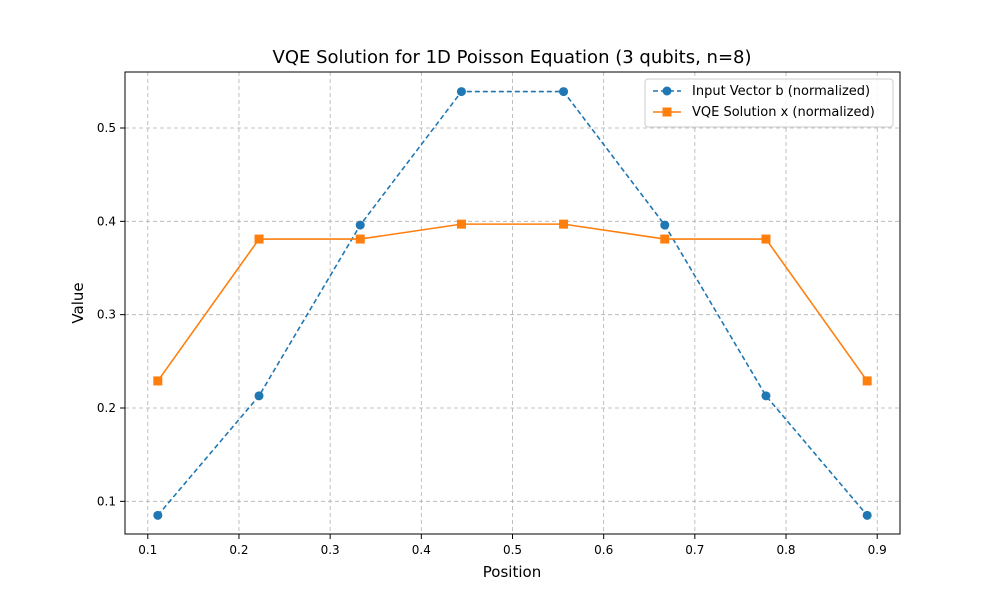 This screenshot has width=1000, height=600. I want to click on y-axis-label: Value, so click(78, 302).